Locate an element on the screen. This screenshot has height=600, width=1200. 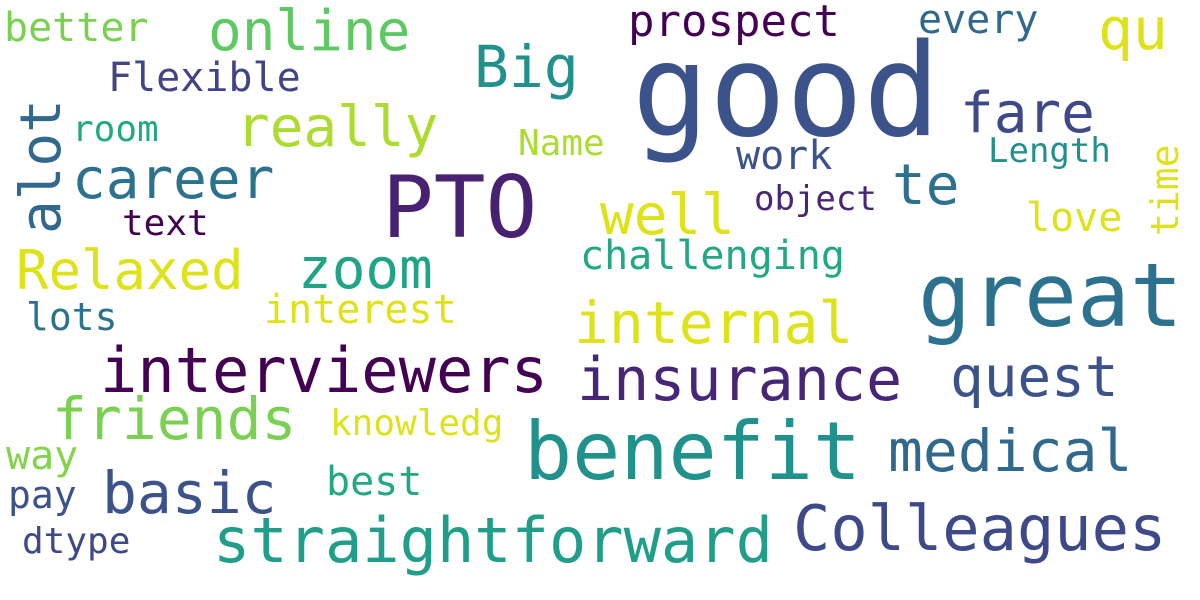
word-te: te is located at coordinates (926, 185).